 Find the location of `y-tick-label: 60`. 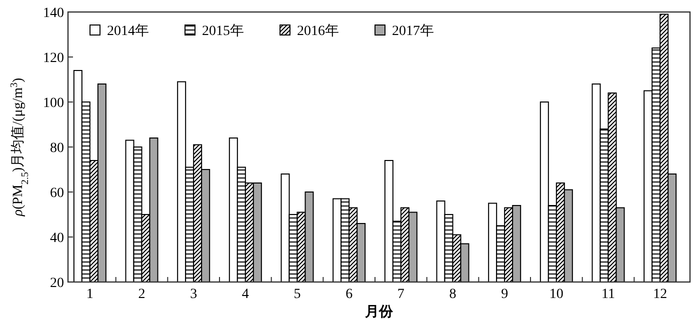

y-tick-label: 60 is located at coordinates (57, 193).